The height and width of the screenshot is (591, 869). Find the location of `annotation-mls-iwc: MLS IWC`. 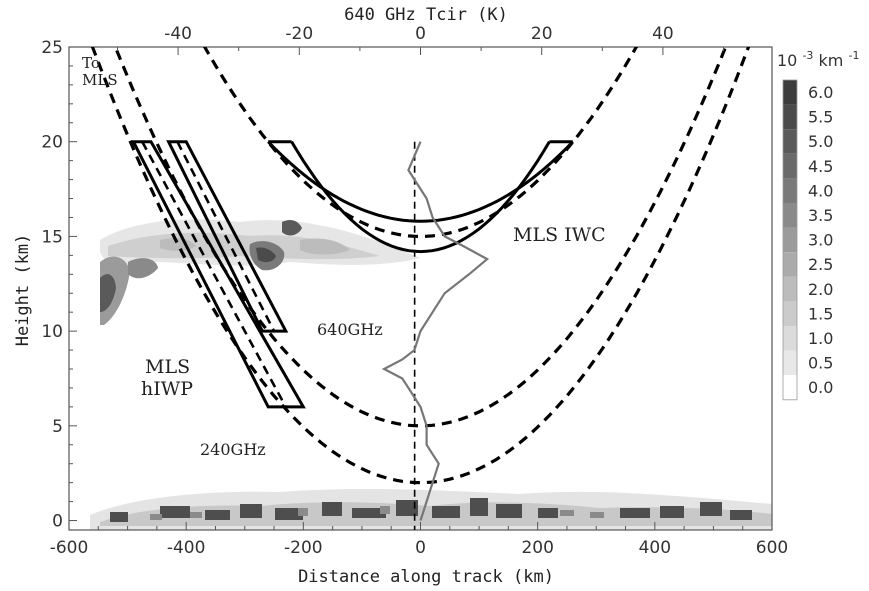

annotation-mls-iwc: MLS IWC is located at coordinates (559, 235).